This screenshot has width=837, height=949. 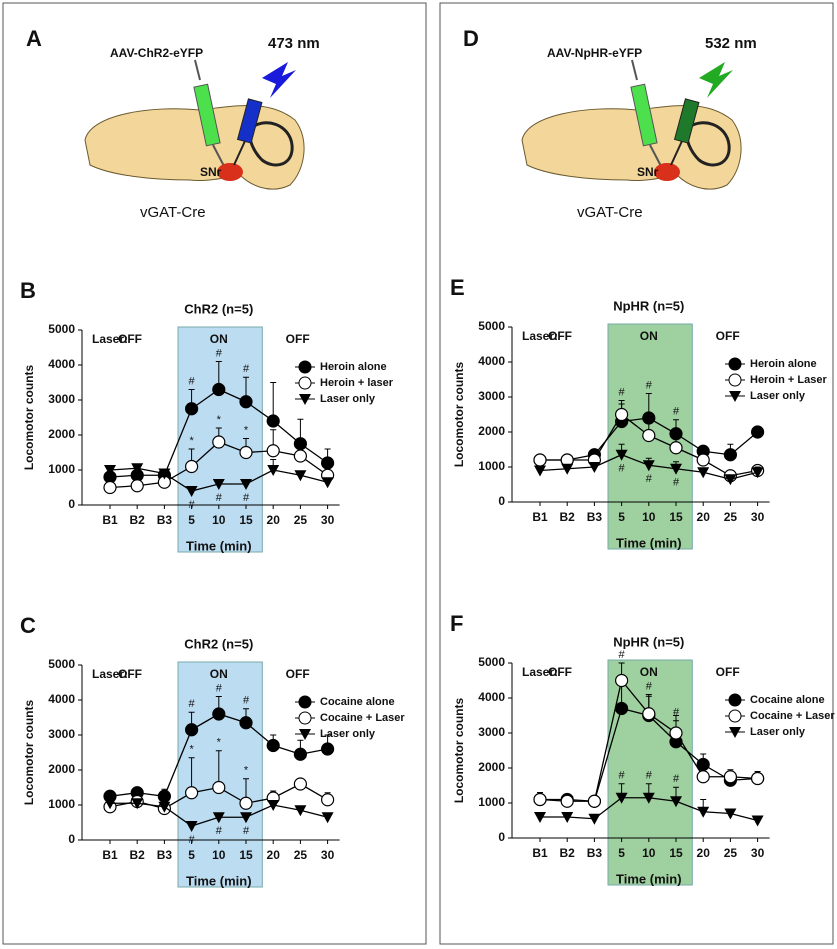 I want to click on laser-bolt, so click(x=279, y=80).